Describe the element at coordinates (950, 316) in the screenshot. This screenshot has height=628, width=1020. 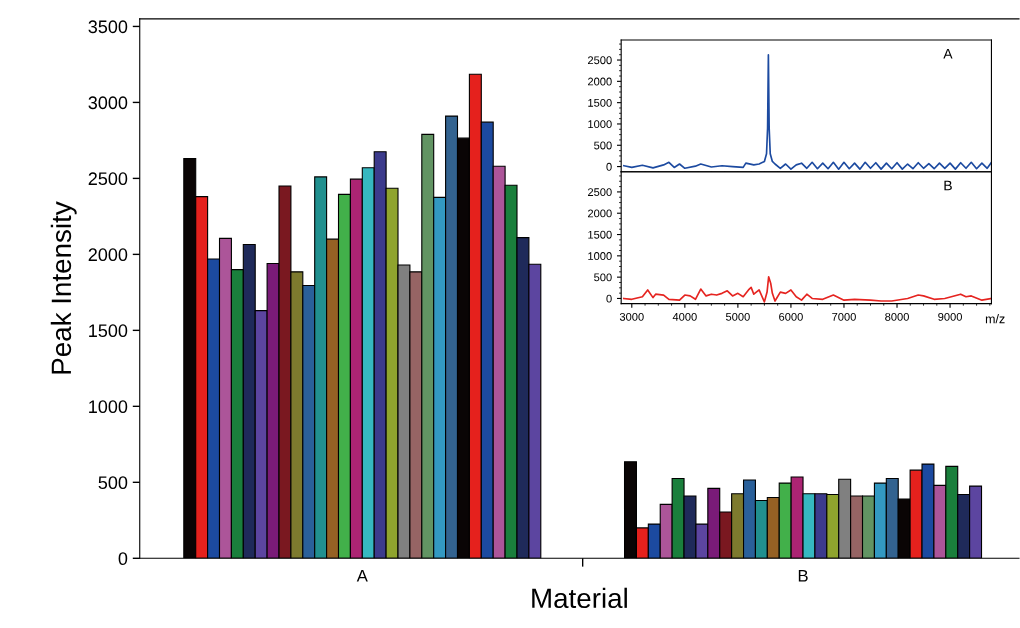
I see `x-tick-label: 9000` at that location.